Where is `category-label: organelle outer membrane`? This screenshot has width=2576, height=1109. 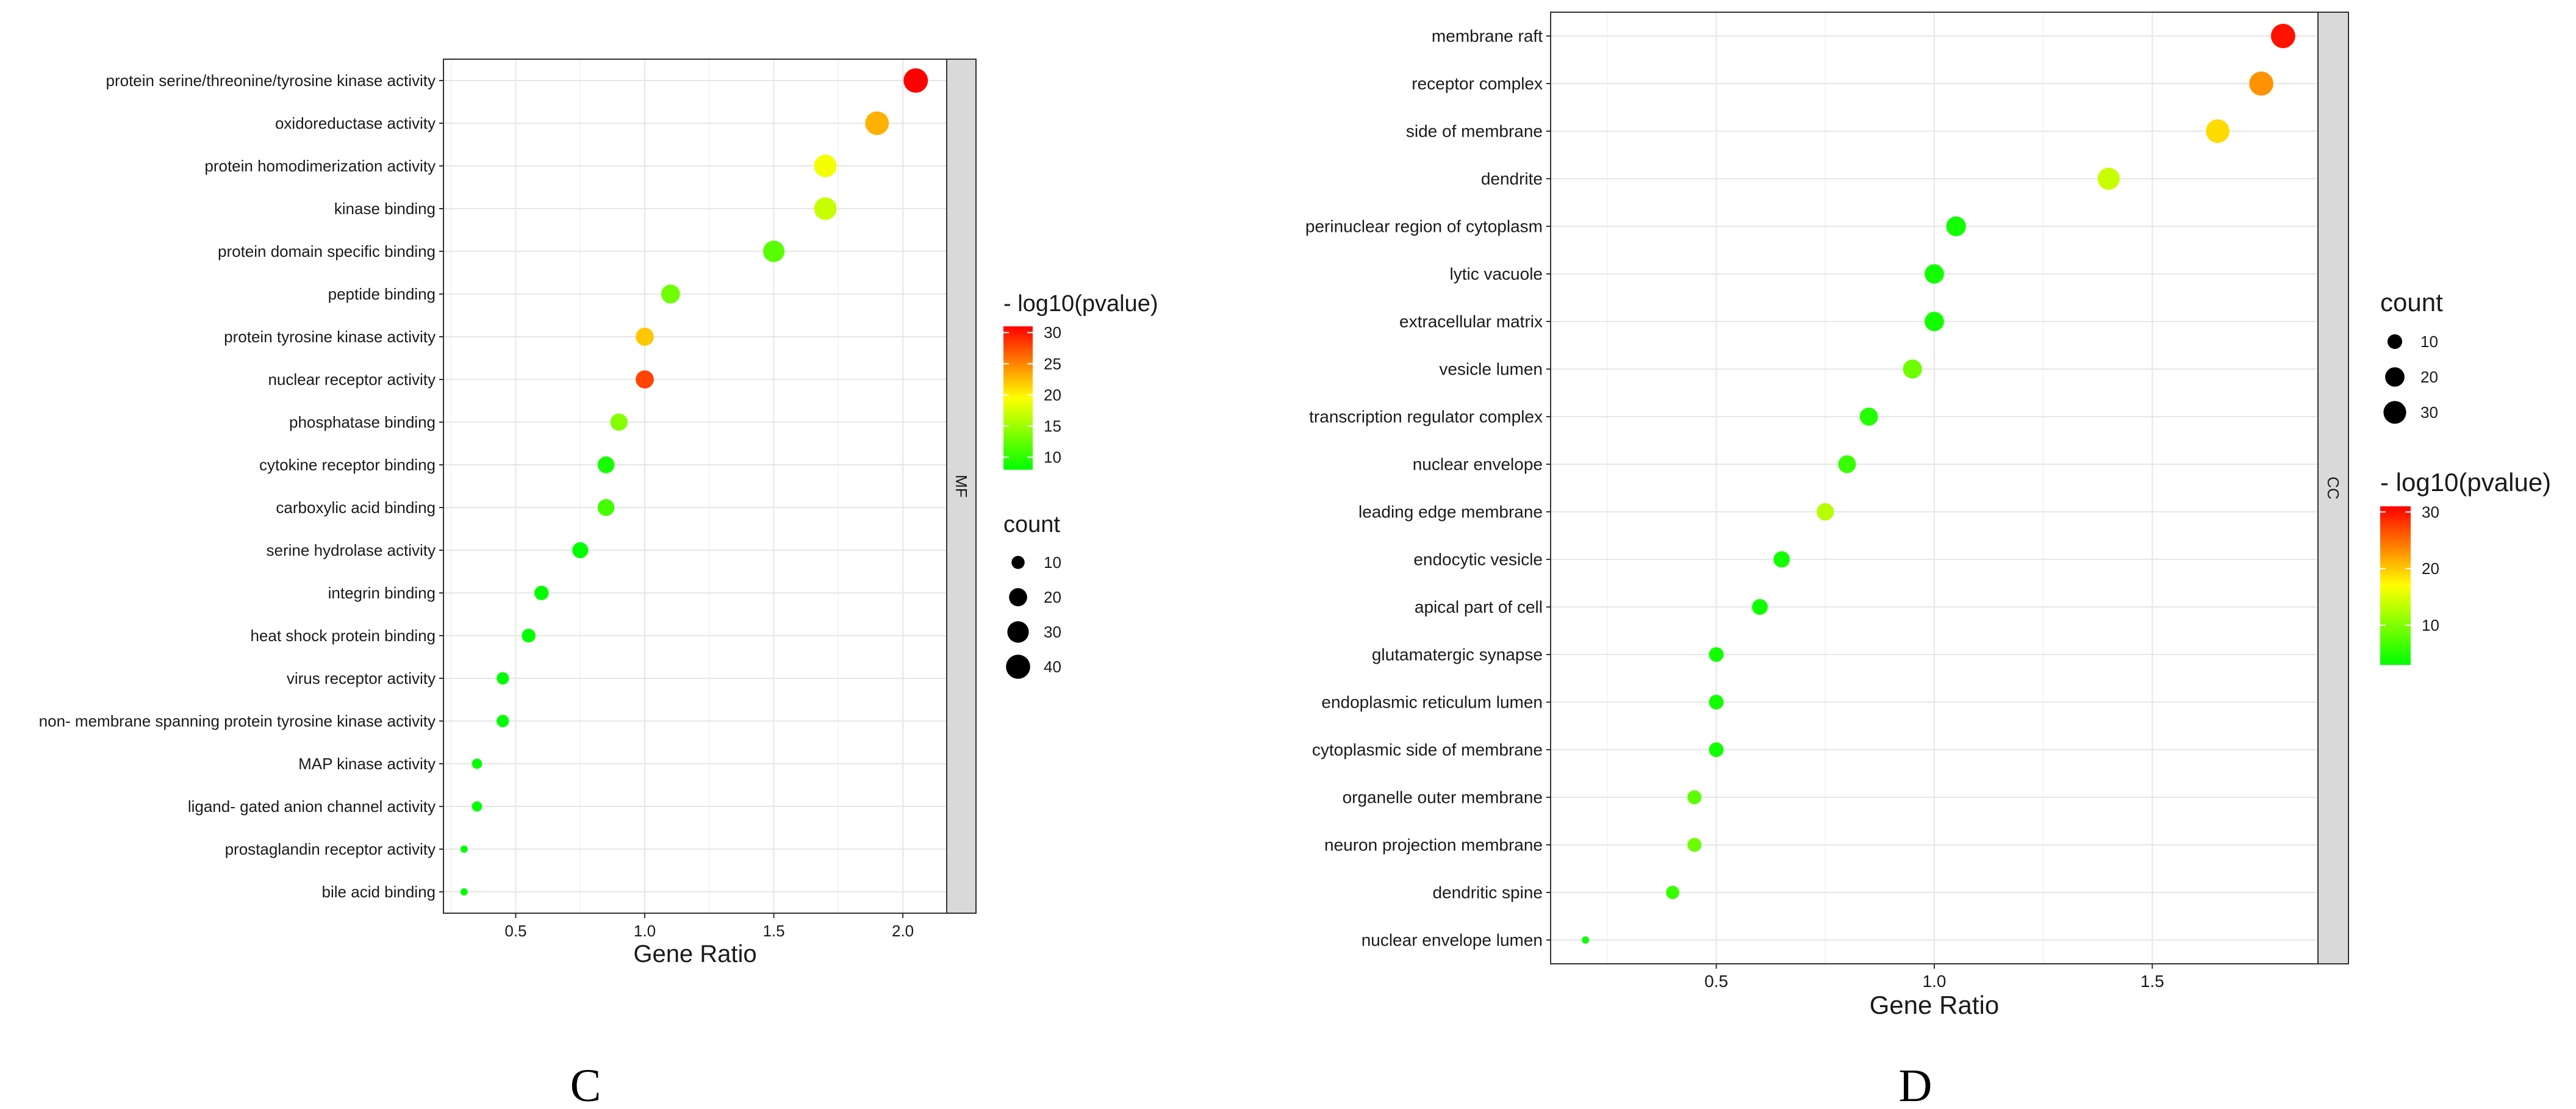 category-label: organelle outer membrane is located at coordinates (1443, 797).